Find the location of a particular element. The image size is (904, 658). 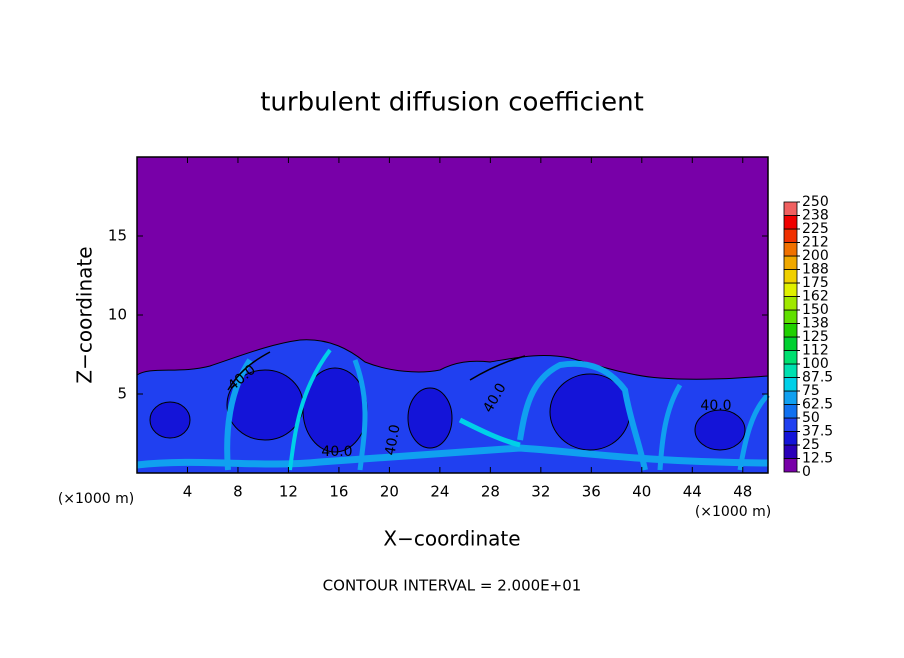

chart-title: turbulent diffusion coefficient is located at coordinates (452, 103).